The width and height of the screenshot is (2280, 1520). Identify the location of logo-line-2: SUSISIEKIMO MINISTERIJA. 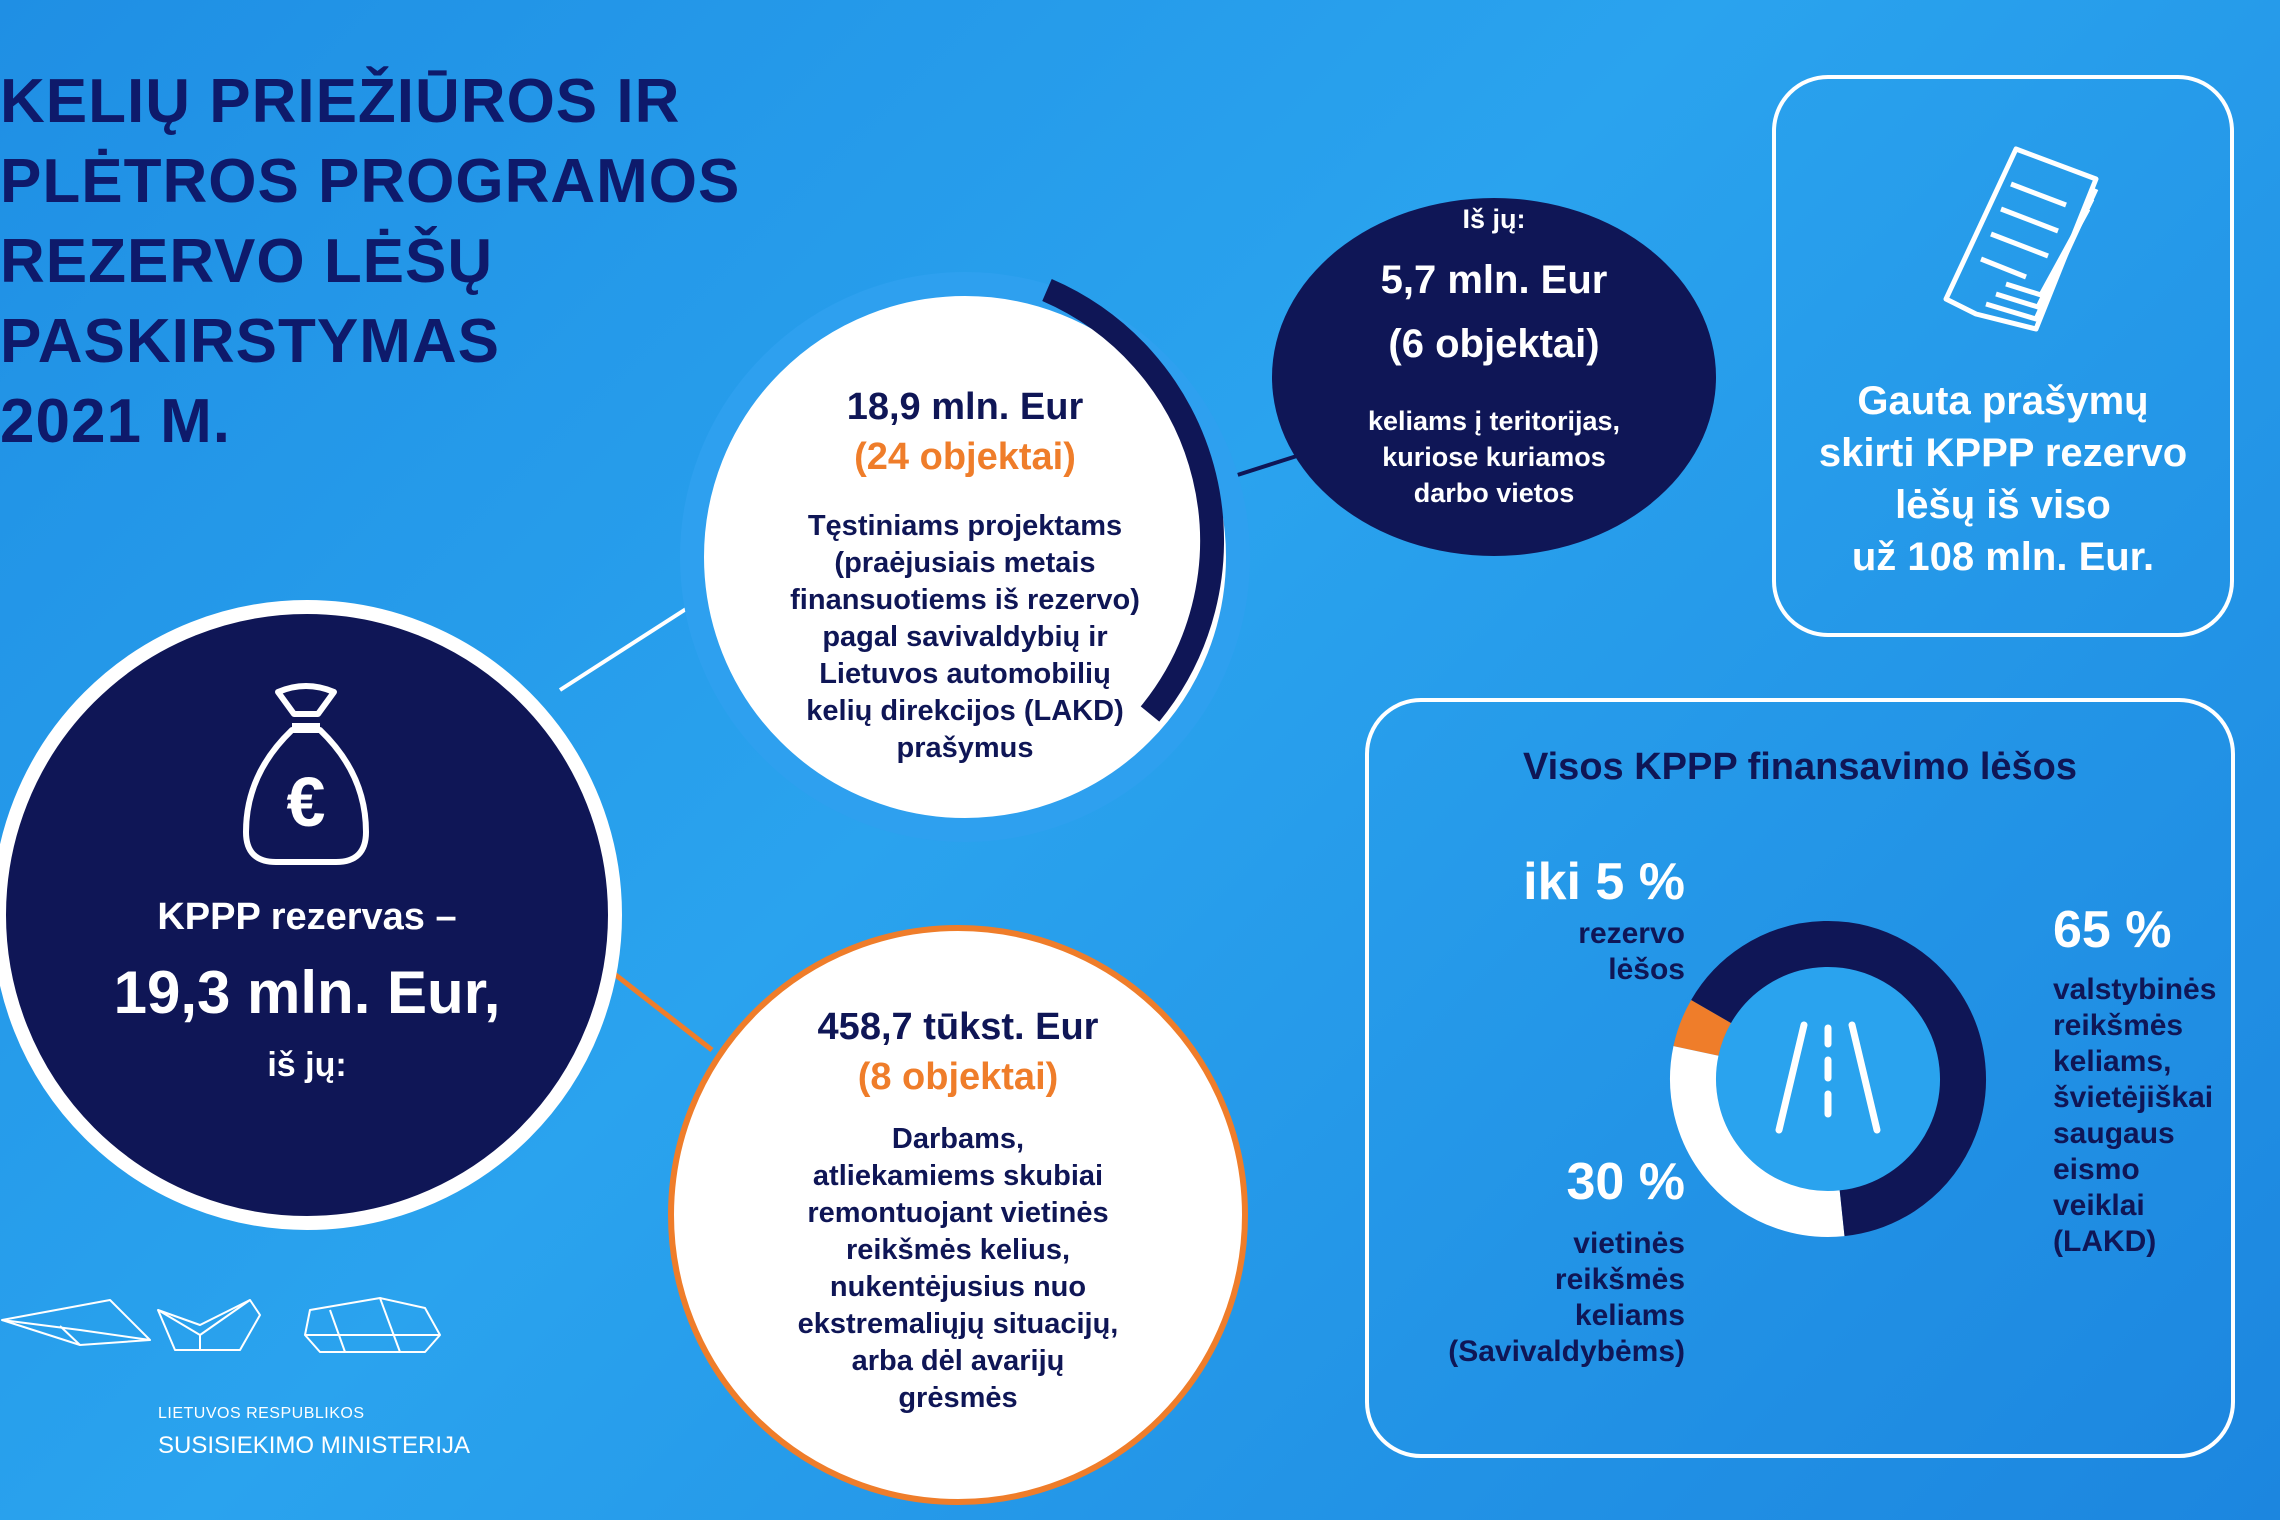
(314, 1445).